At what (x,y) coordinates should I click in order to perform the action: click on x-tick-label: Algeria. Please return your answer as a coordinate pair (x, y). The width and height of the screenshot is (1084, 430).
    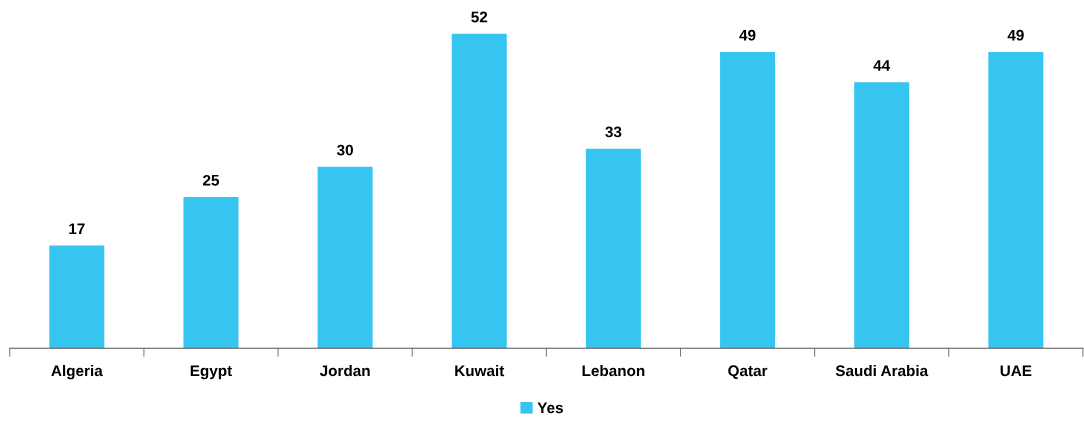
    Looking at the image, I should click on (77, 372).